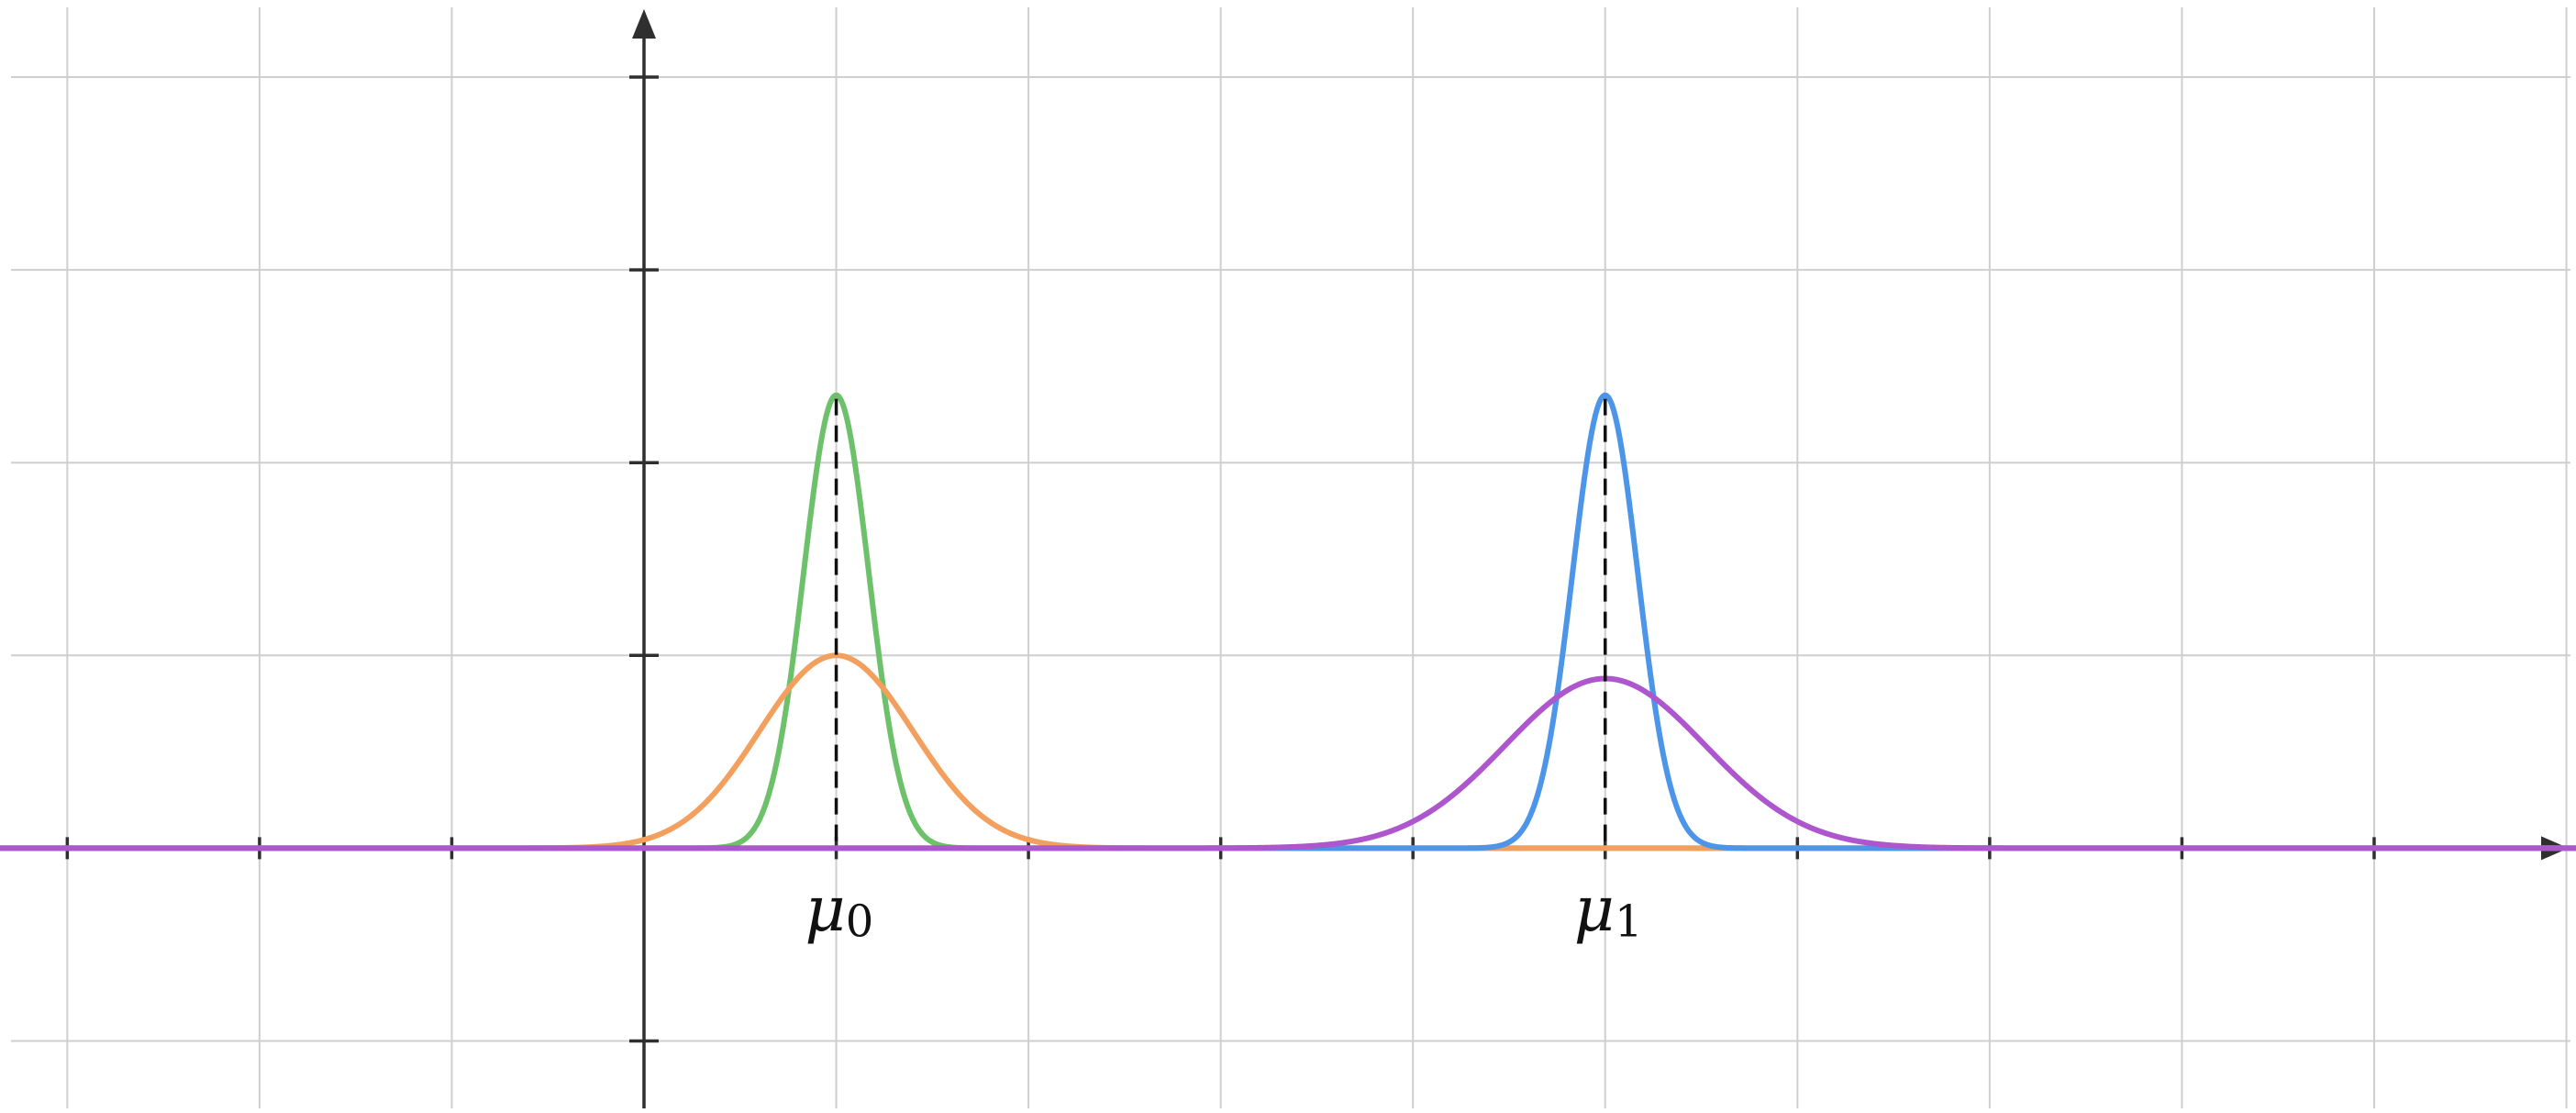 The height and width of the screenshot is (1113, 2576). What do you see at coordinates (1220, 623) in the screenshot?
I see `mean-markers` at bounding box center [1220, 623].